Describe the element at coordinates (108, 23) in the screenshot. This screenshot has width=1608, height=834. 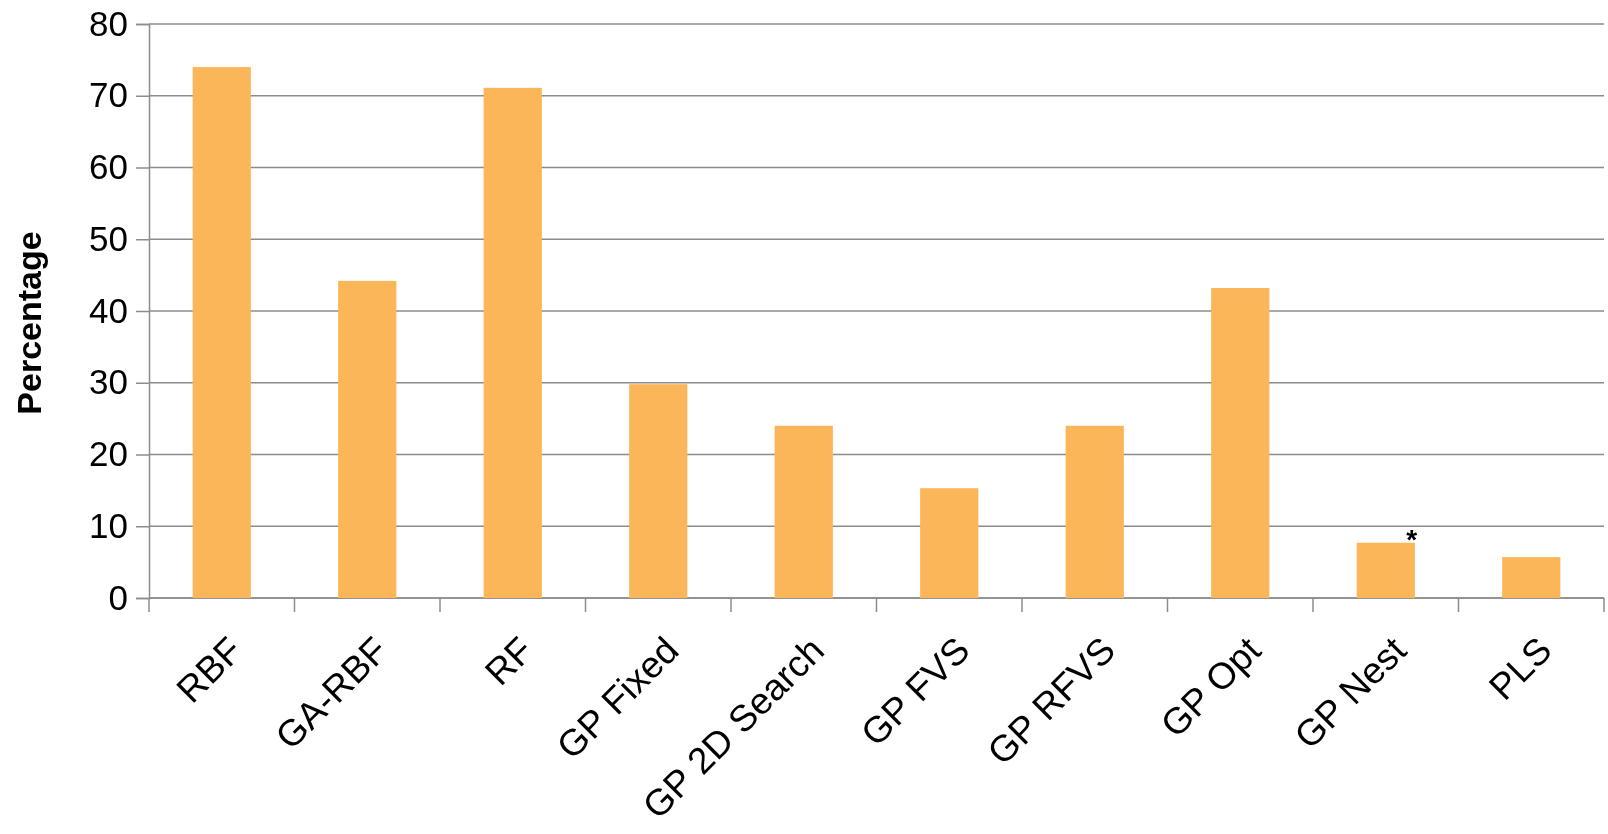
I see `y-tick-label: 80` at that location.